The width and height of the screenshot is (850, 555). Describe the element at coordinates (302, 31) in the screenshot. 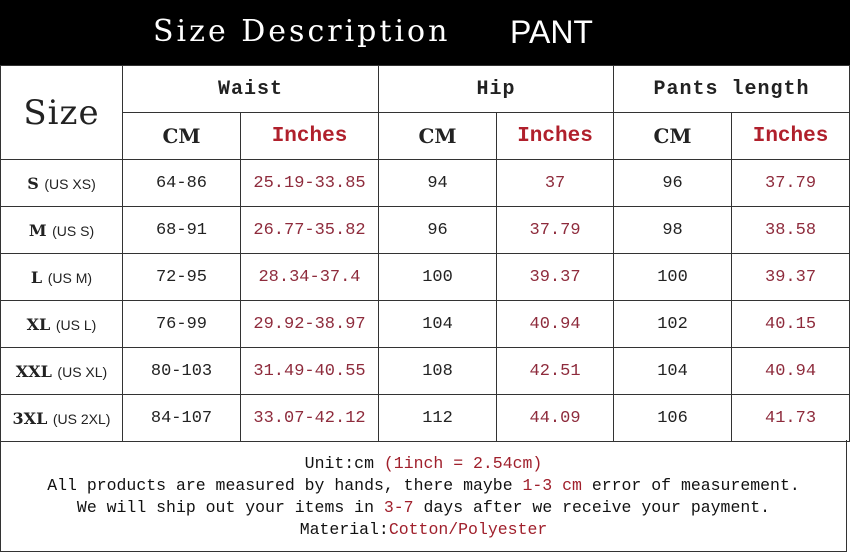

I see `banner-title: Size Description` at that location.